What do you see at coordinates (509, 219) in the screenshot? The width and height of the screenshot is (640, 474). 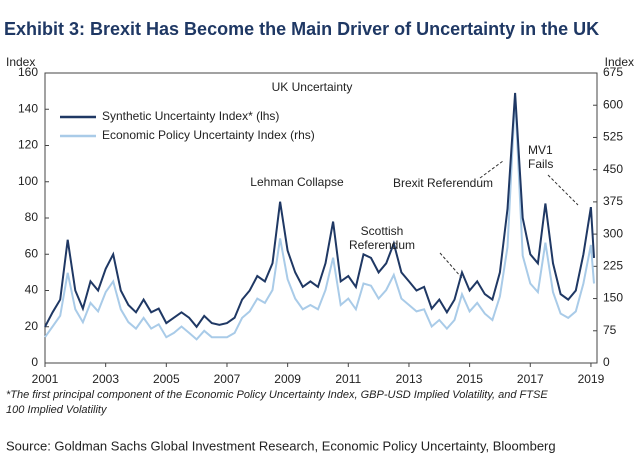 I see `annotation-arrows` at bounding box center [509, 219].